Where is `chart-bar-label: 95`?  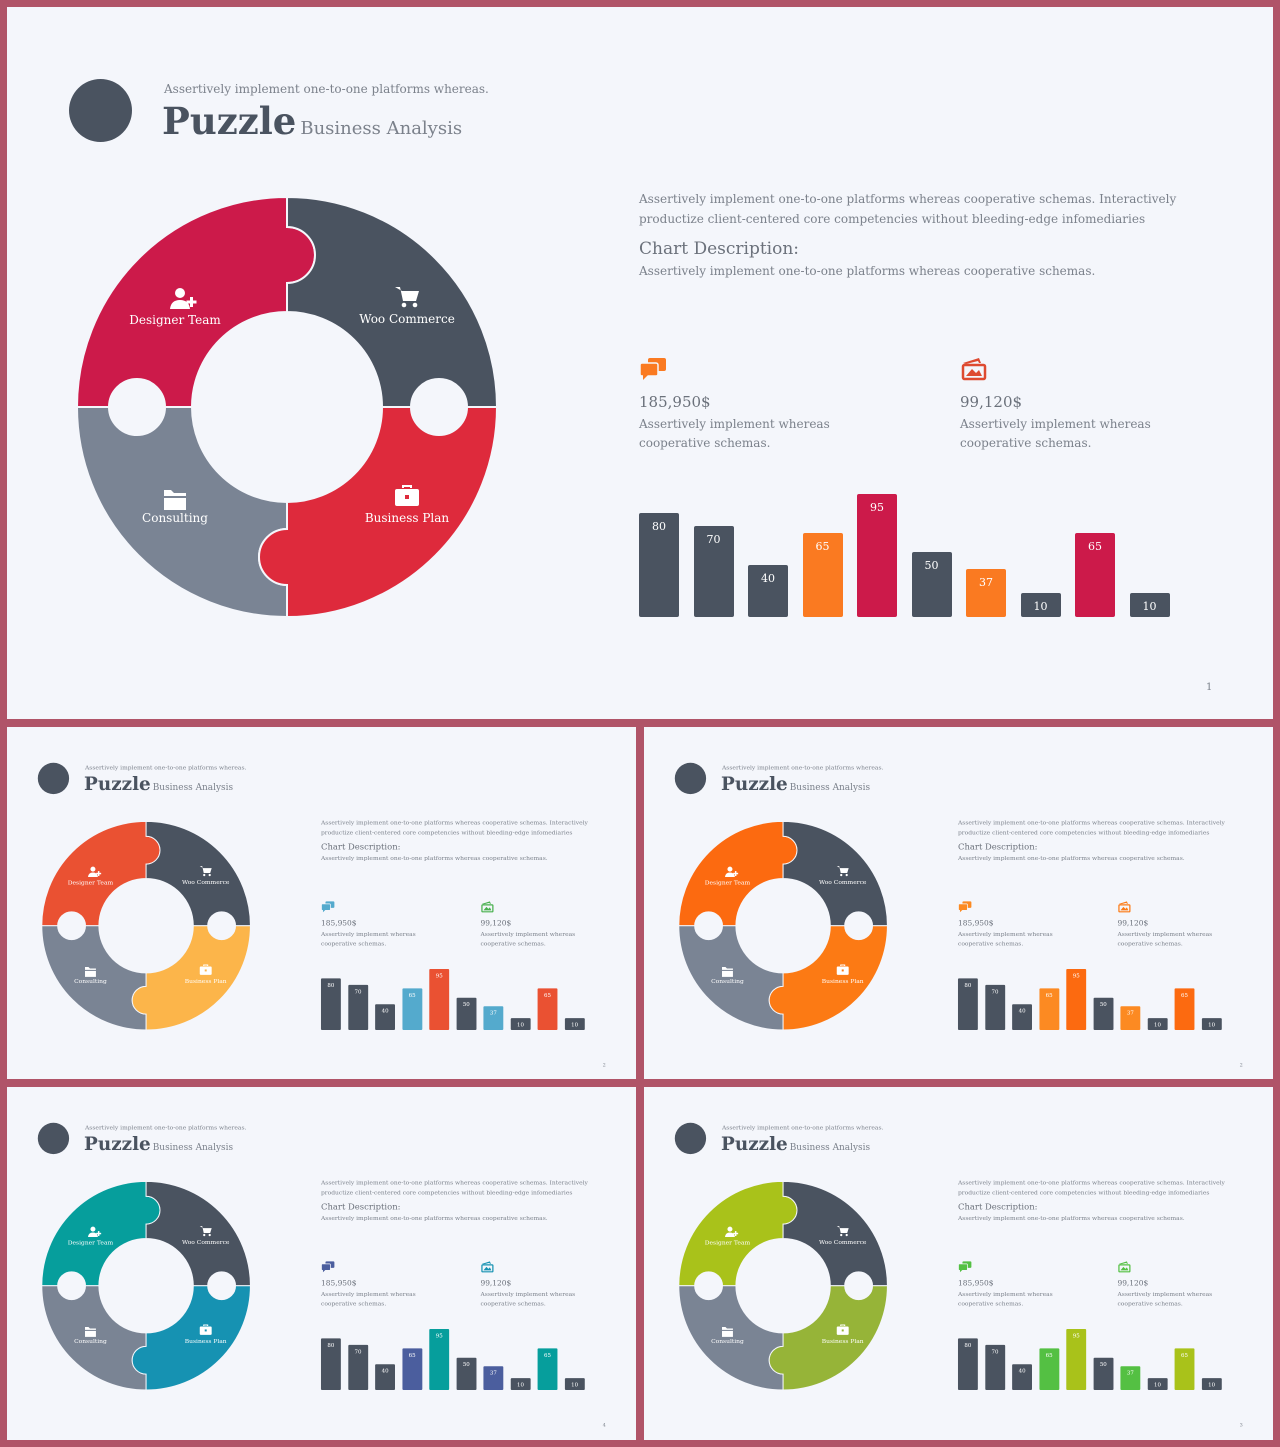 chart-bar-label: 95 is located at coordinates (1076, 975).